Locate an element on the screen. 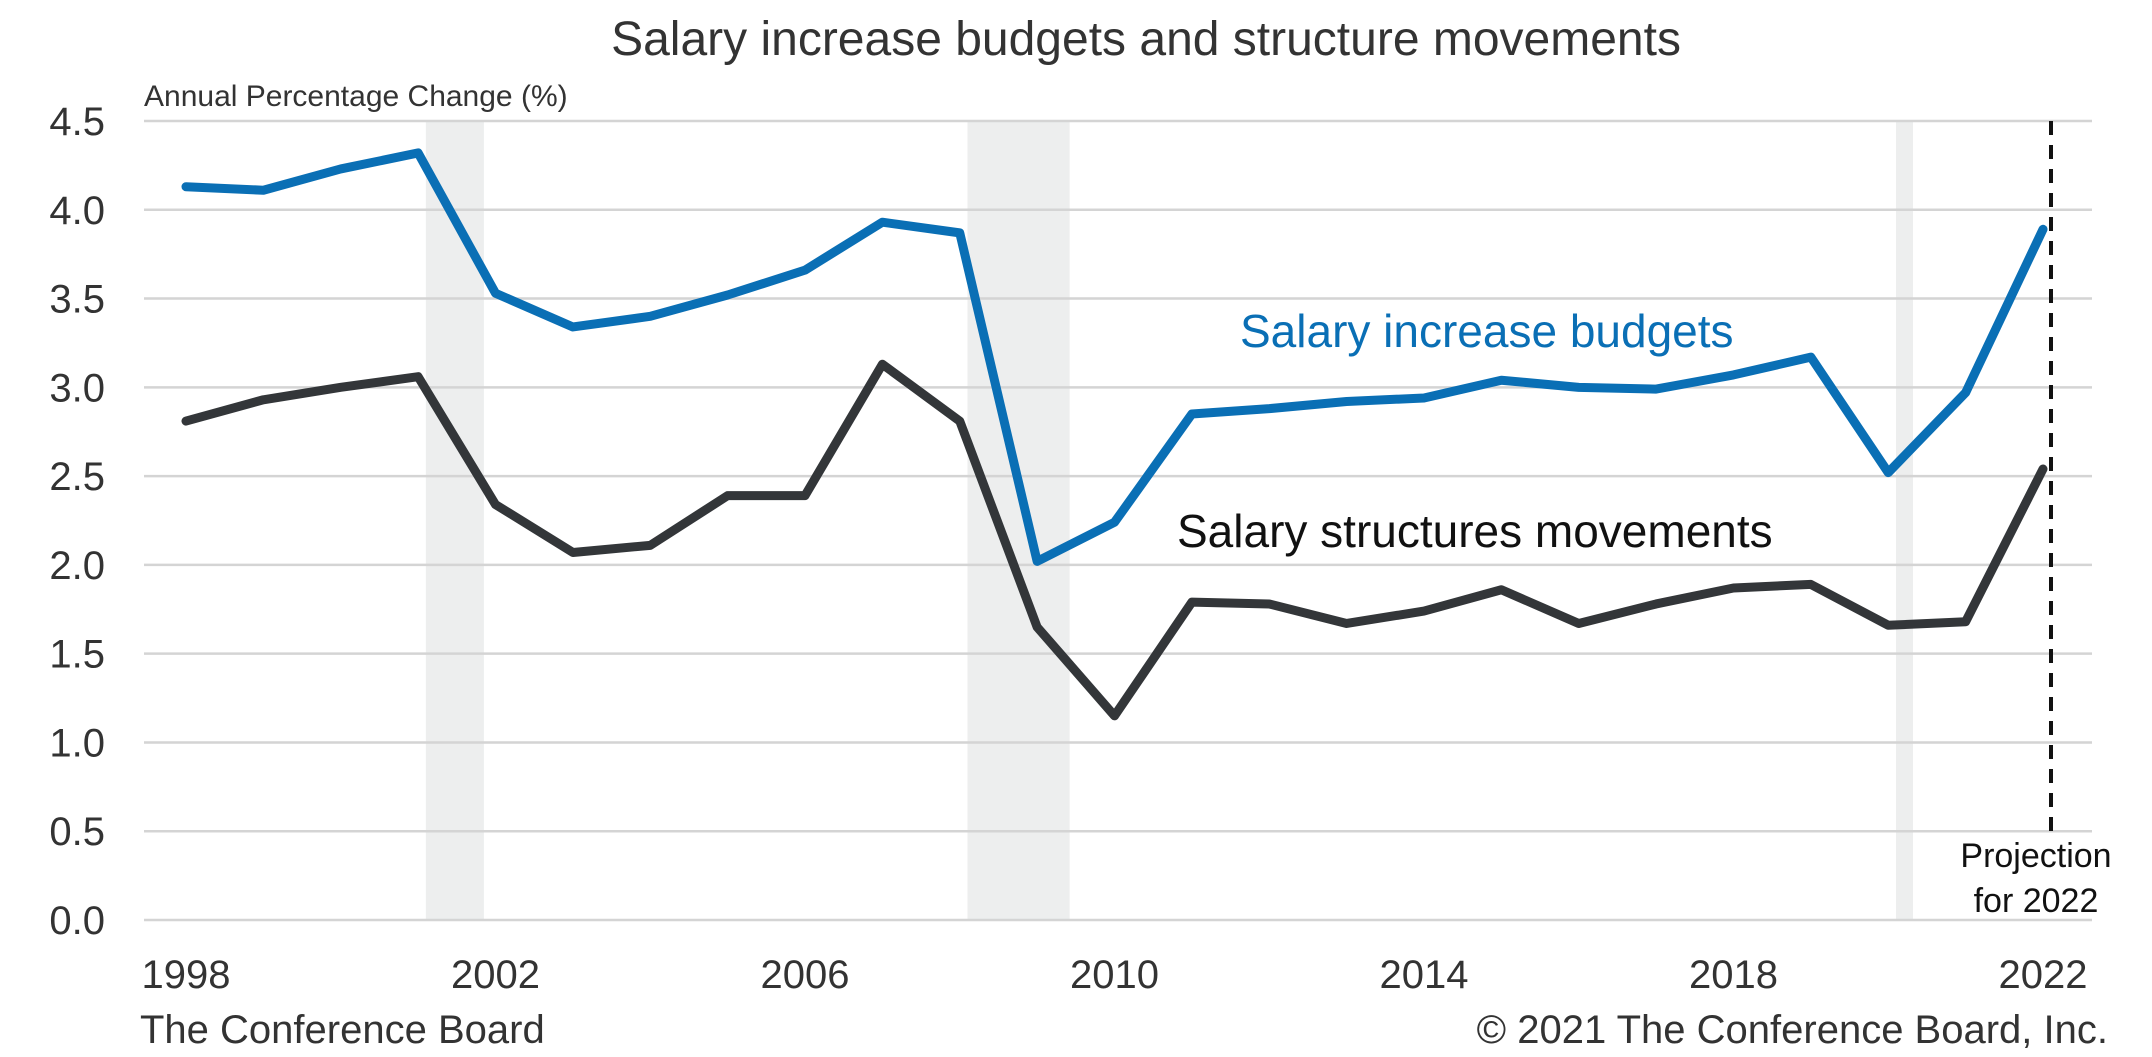 The width and height of the screenshot is (2152, 1057). y-axis-ticks: 0.0 0.5 1.0 1.5 2.0 2.5 3.0 3.5 4.0 4.5 is located at coordinates (77, 521).